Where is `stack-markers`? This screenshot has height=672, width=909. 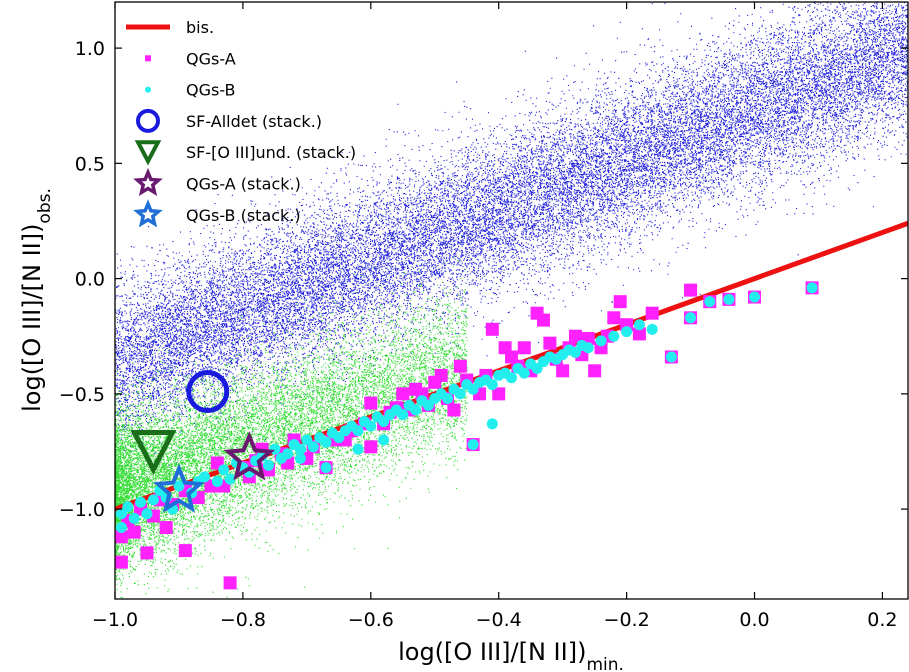
stack-markers is located at coordinates (203, 441).